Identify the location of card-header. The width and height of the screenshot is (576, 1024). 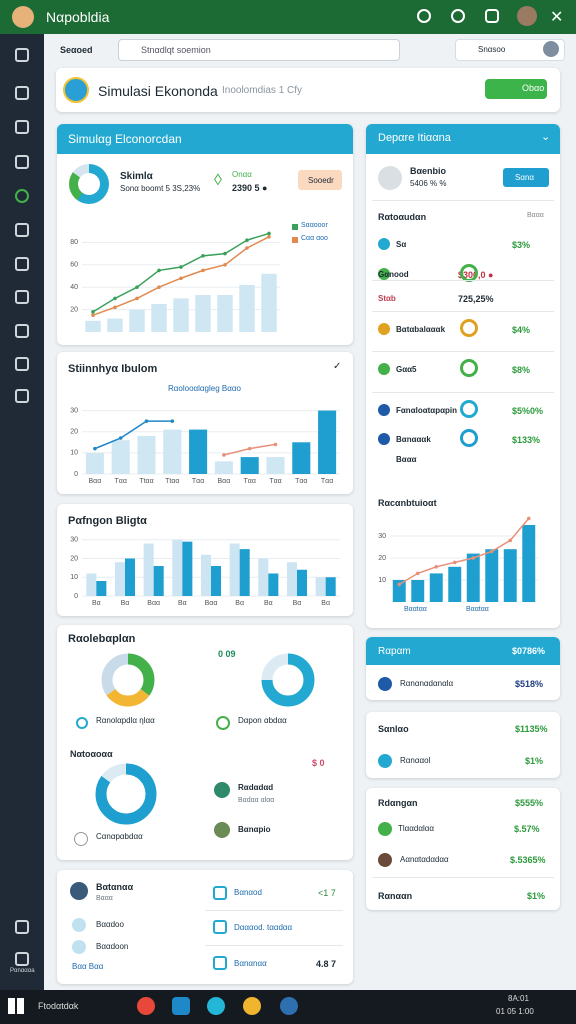
(463, 139).